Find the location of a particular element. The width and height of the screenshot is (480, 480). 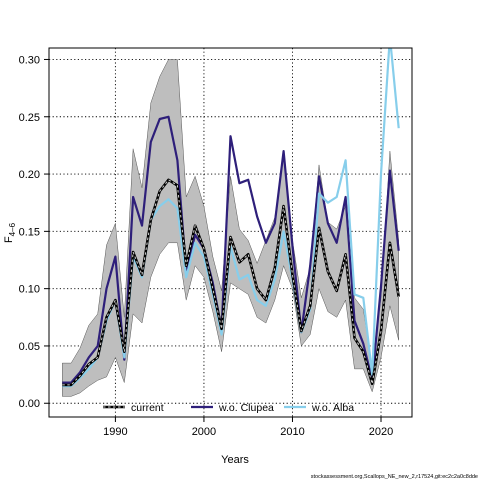

legend-item: w.o. Alba is located at coordinates (319, 408).